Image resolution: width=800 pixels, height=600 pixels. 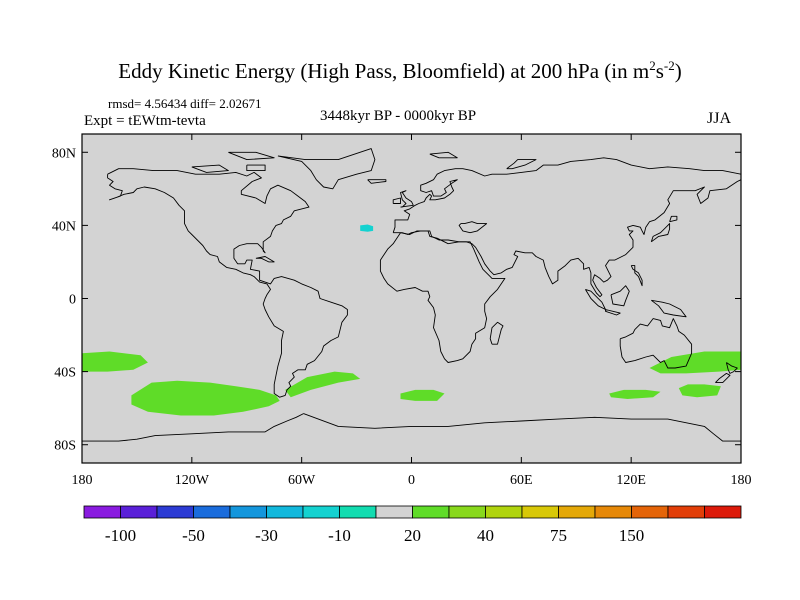 I want to click on anomaly-region-south-pacific-main, so click(x=205, y=398).